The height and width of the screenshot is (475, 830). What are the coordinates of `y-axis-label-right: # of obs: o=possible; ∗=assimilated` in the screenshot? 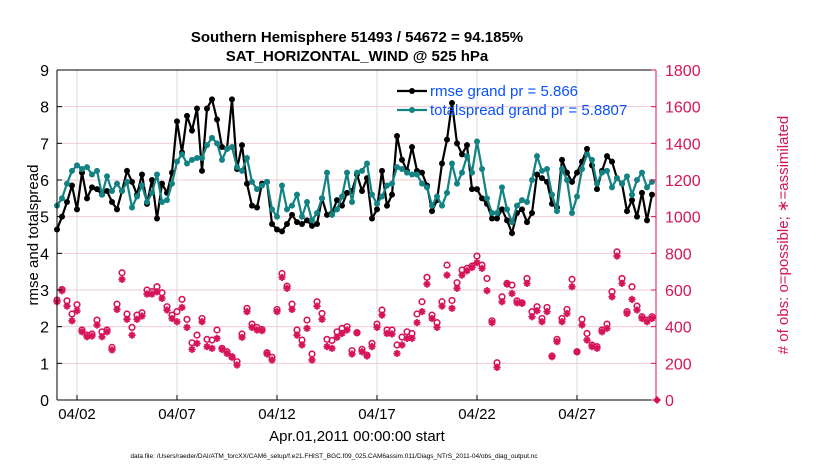 It's located at (783, 235).